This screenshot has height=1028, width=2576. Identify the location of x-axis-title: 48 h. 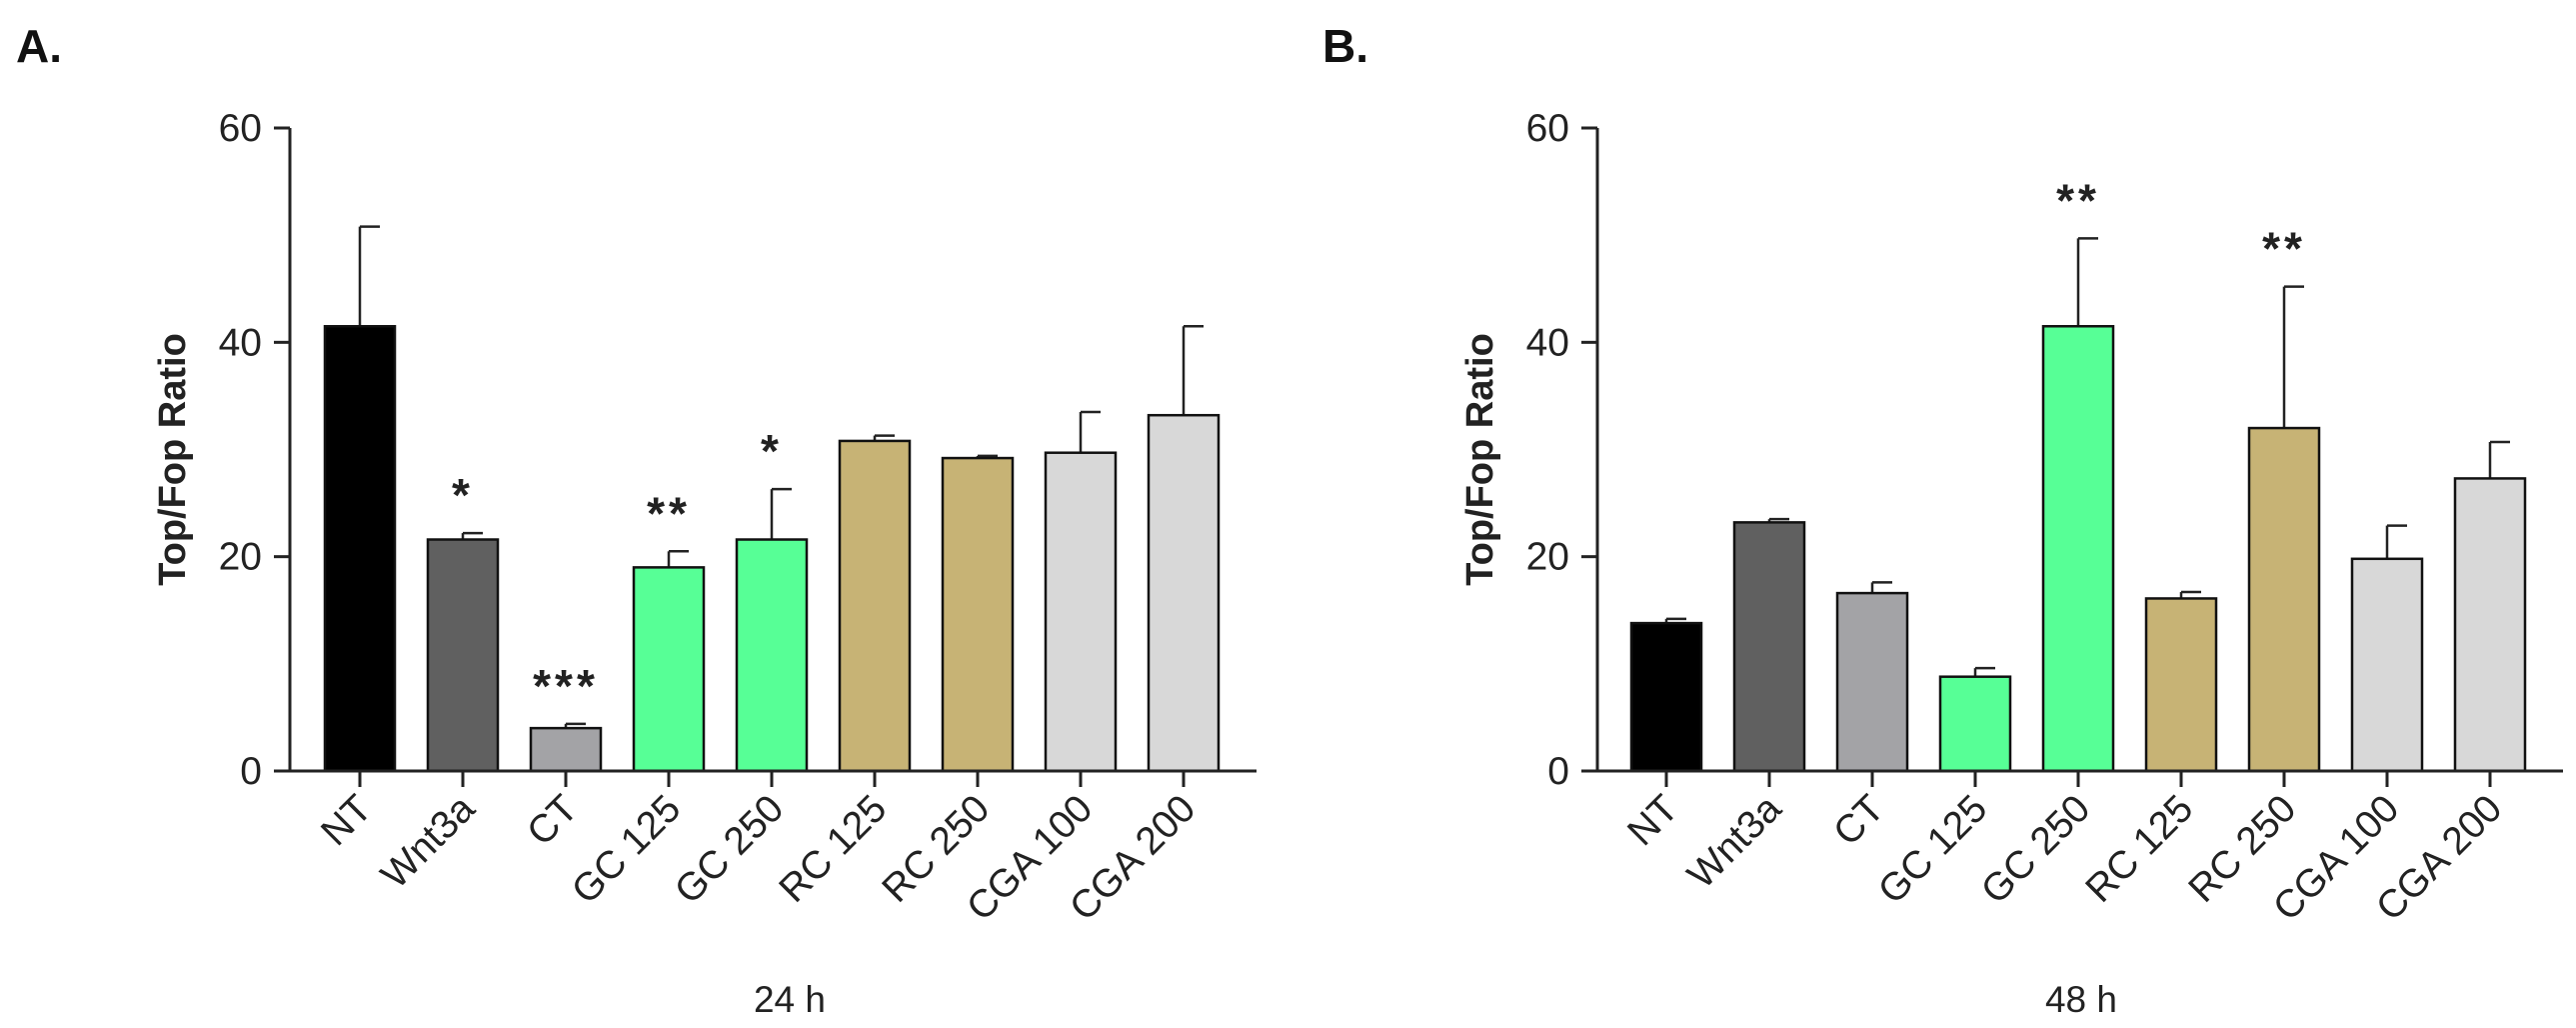
(2081, 999).